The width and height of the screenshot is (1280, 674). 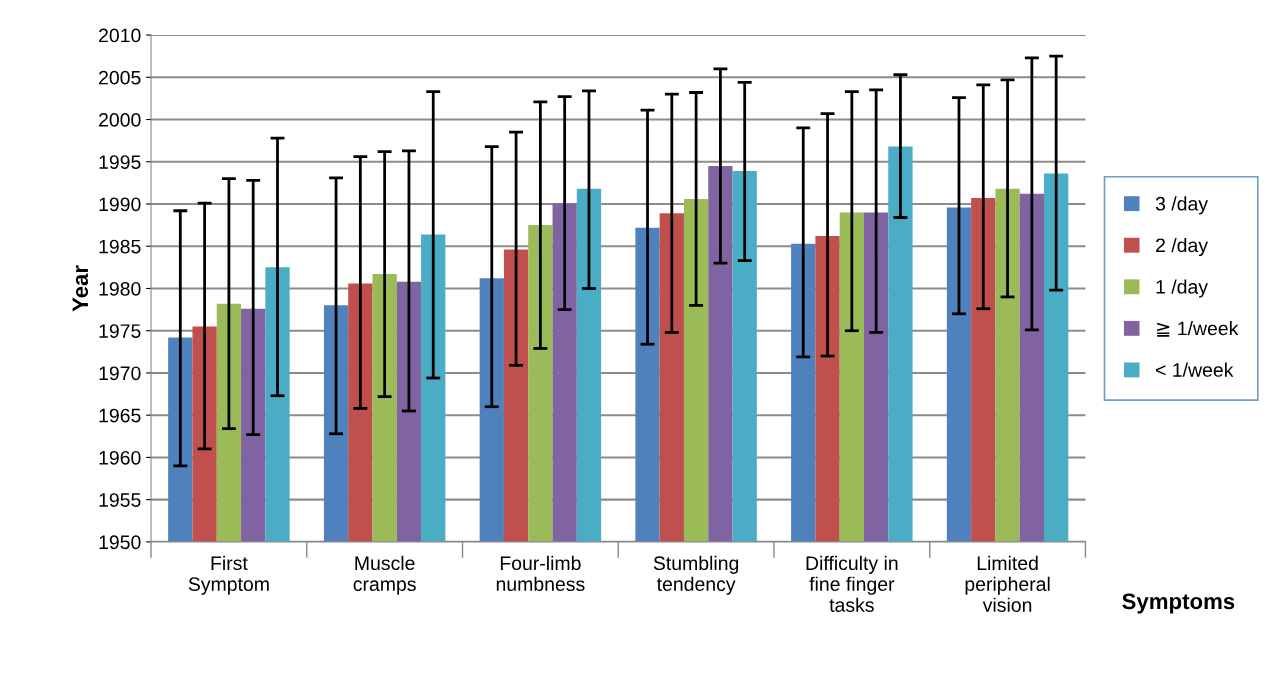 What do you see at coordinates (540, 573) in the screenshot?
I see `x-tick-label: Four-limb numbness` at bounding box center [540, 573].